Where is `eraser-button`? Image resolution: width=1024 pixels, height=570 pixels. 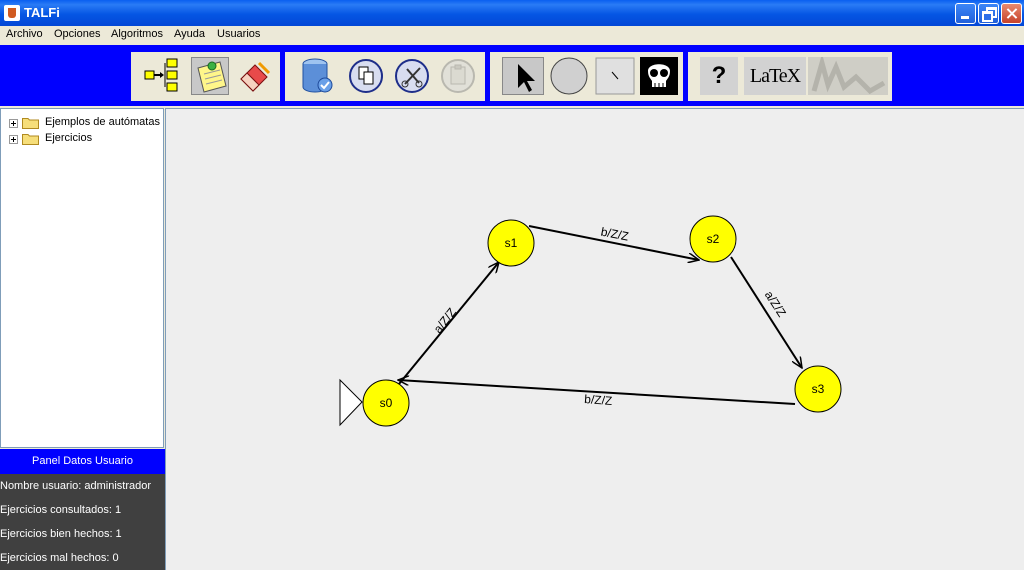
eraser-button is located at coordinates (254, 76).